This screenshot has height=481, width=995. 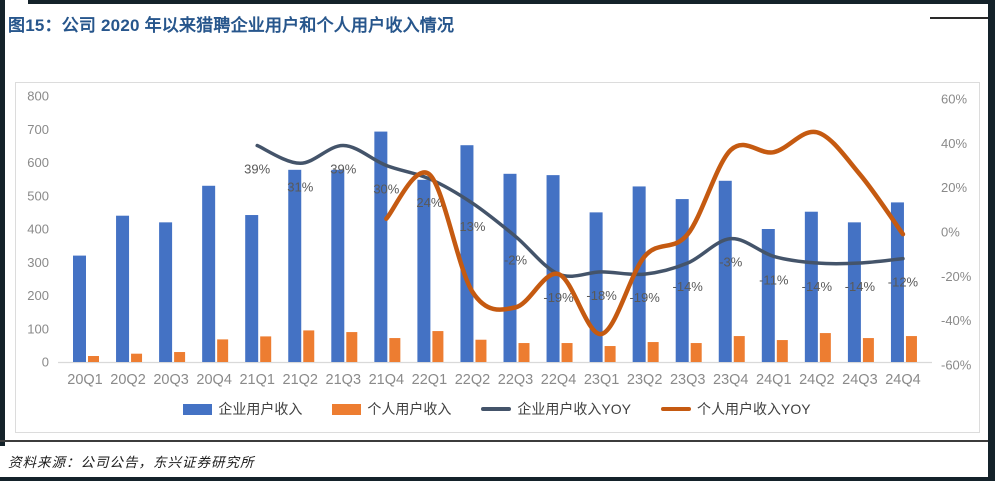 What do you see at coordinates (38, 262) in the screenshot?
I see `y-axis-left-tick-300: 300` at bounding box center [38, 262].